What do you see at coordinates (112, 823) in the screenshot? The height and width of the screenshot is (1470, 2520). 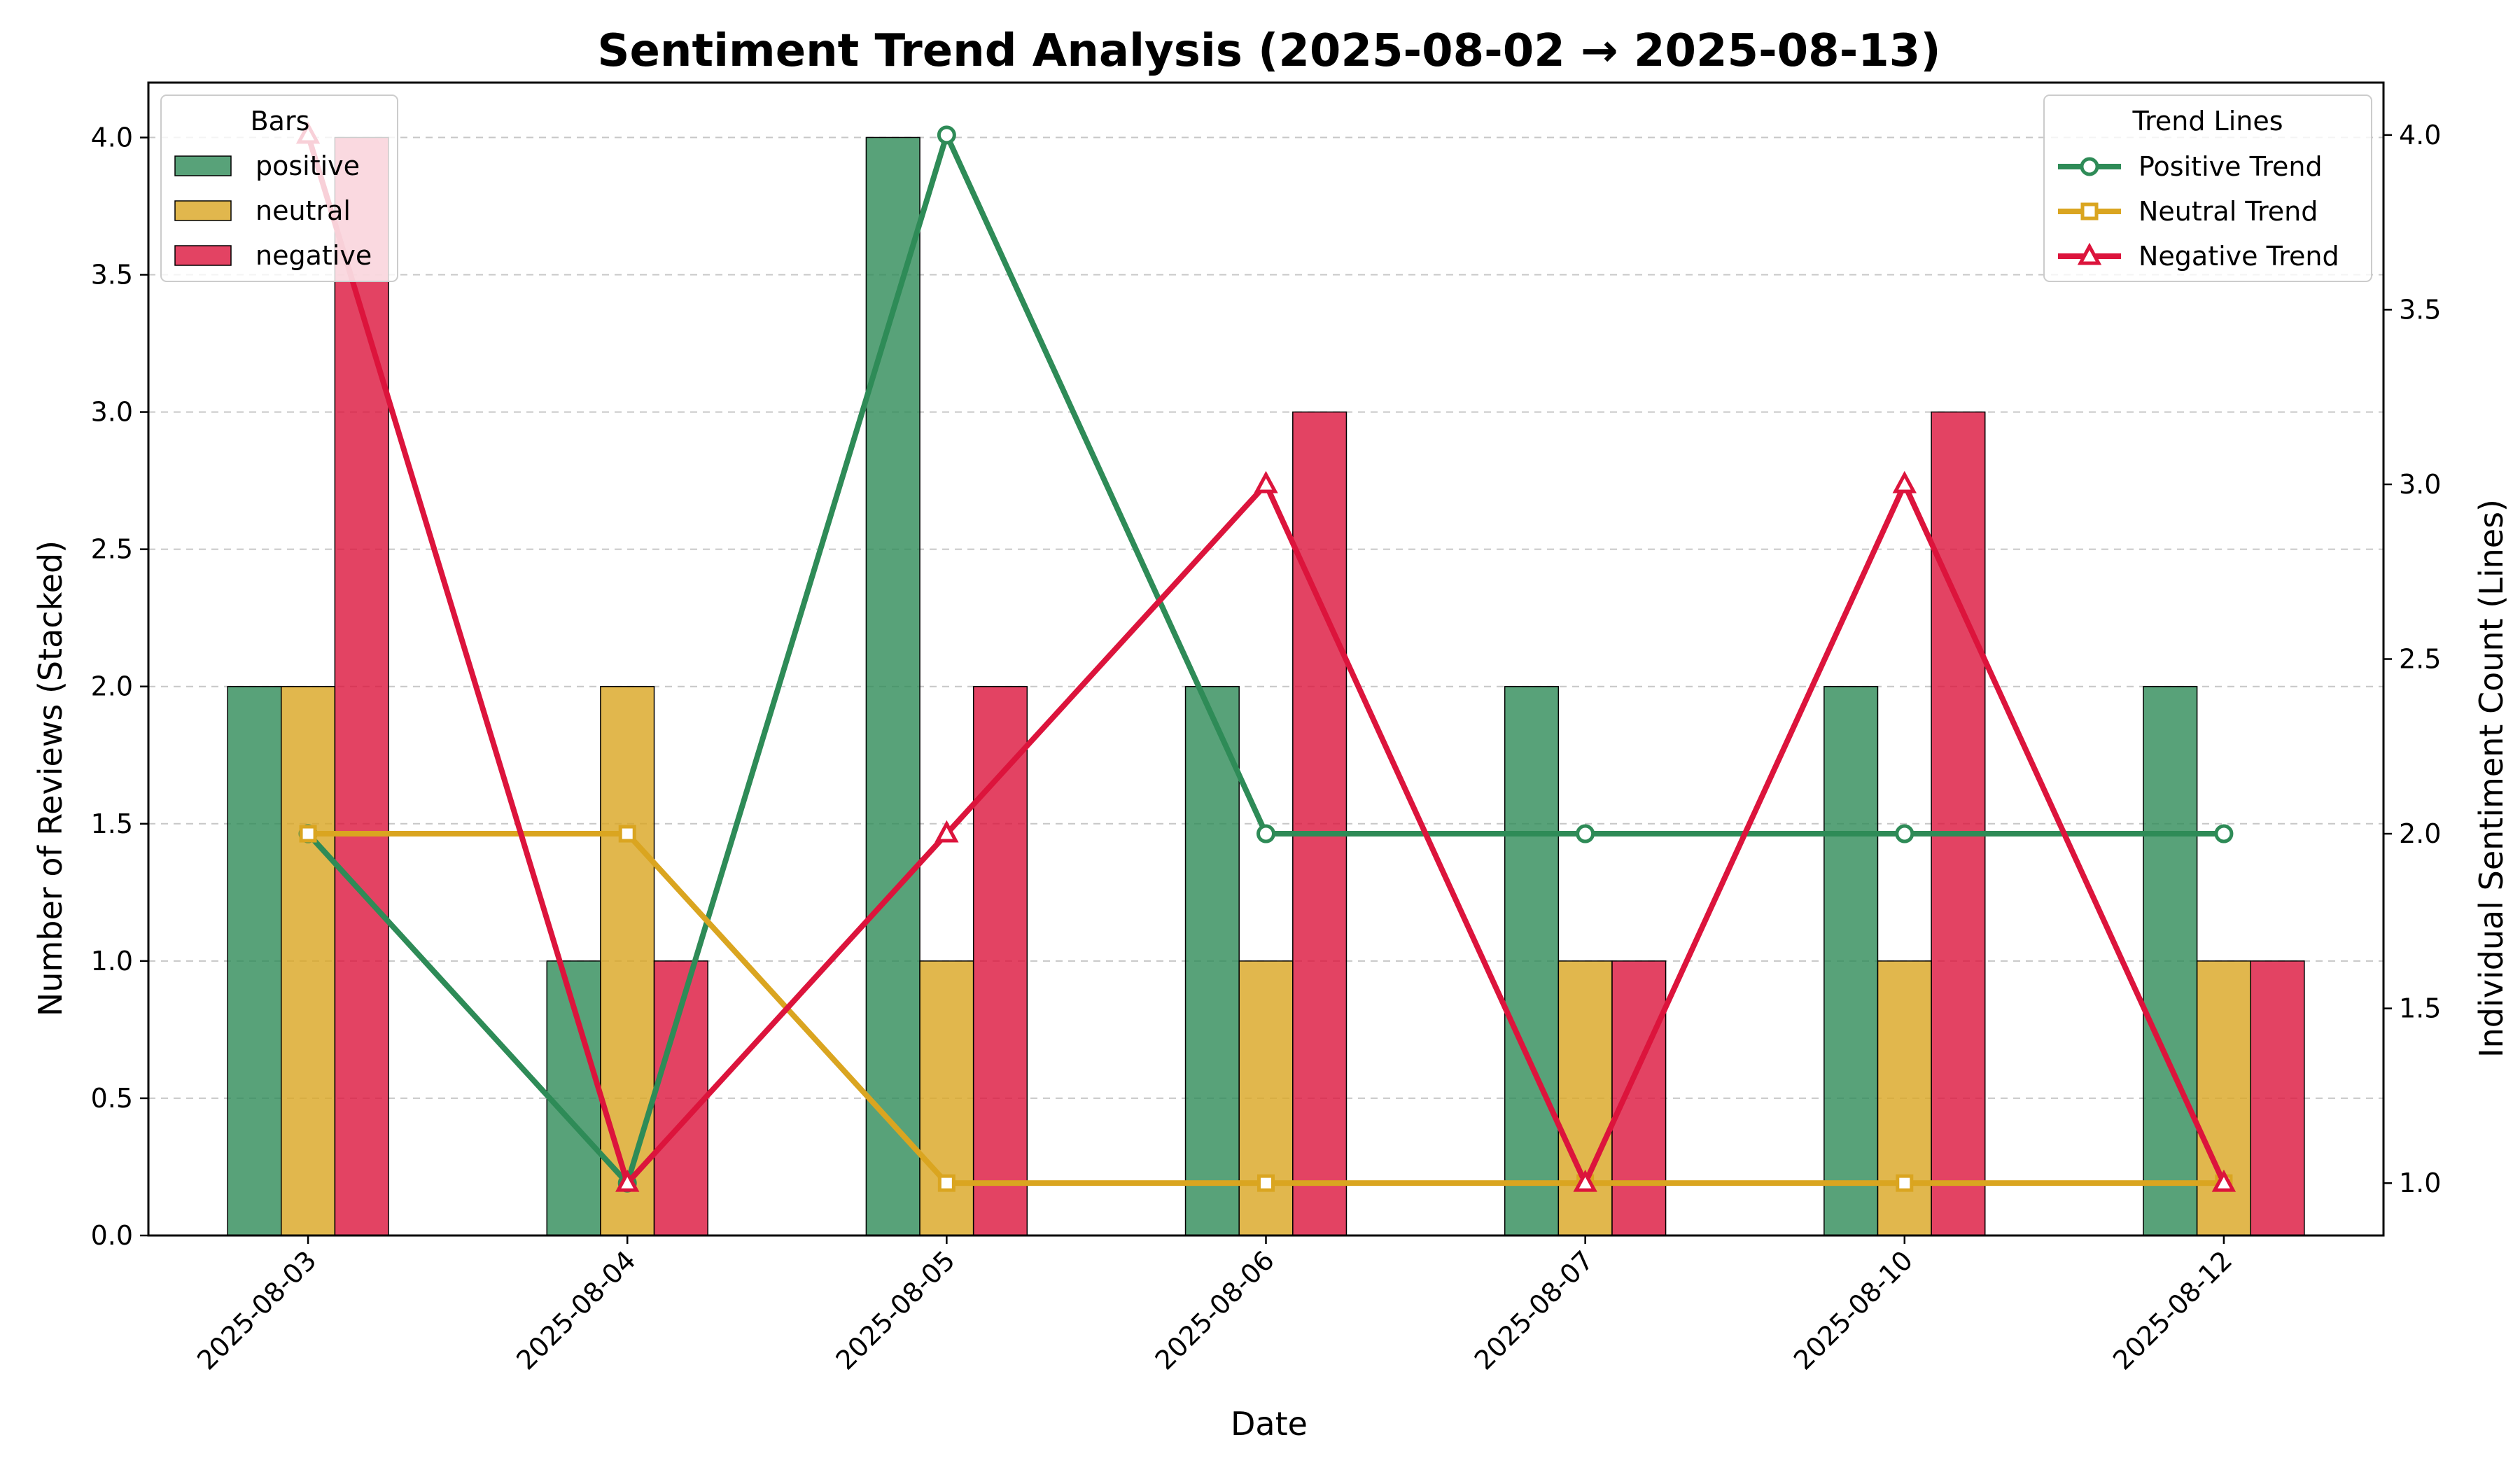 I see `y-tick-label: 1.5` at bounding box center [112, 823].